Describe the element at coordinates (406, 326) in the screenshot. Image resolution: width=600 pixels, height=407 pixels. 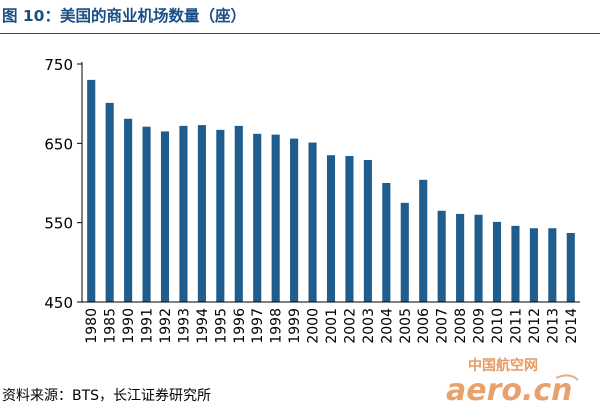
I see `x-tick-label: 2005` at that location.